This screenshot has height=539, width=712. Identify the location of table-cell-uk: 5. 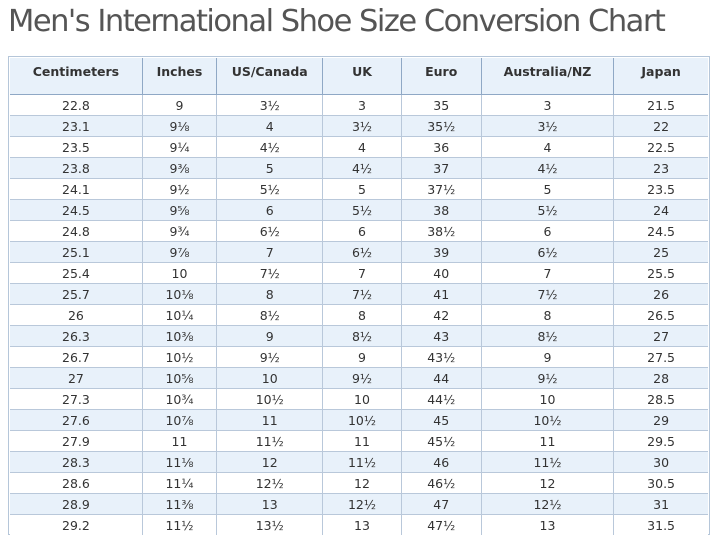
(362, 189).